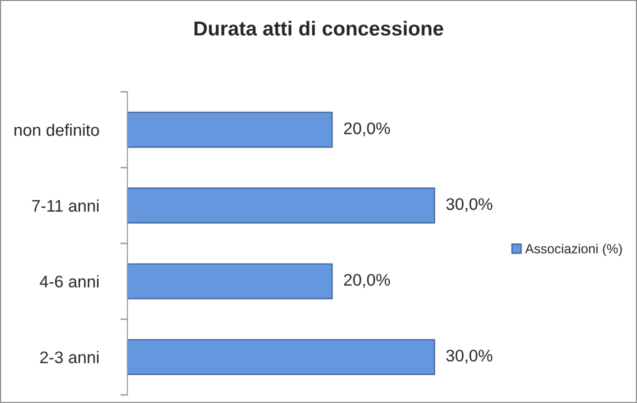 Image resolution: width=637 pixels, height=403 pixels. Describe the element at coordinates (69, 281) in the screenshot. I see `y-tick-label: 4-6 anni` at that location.